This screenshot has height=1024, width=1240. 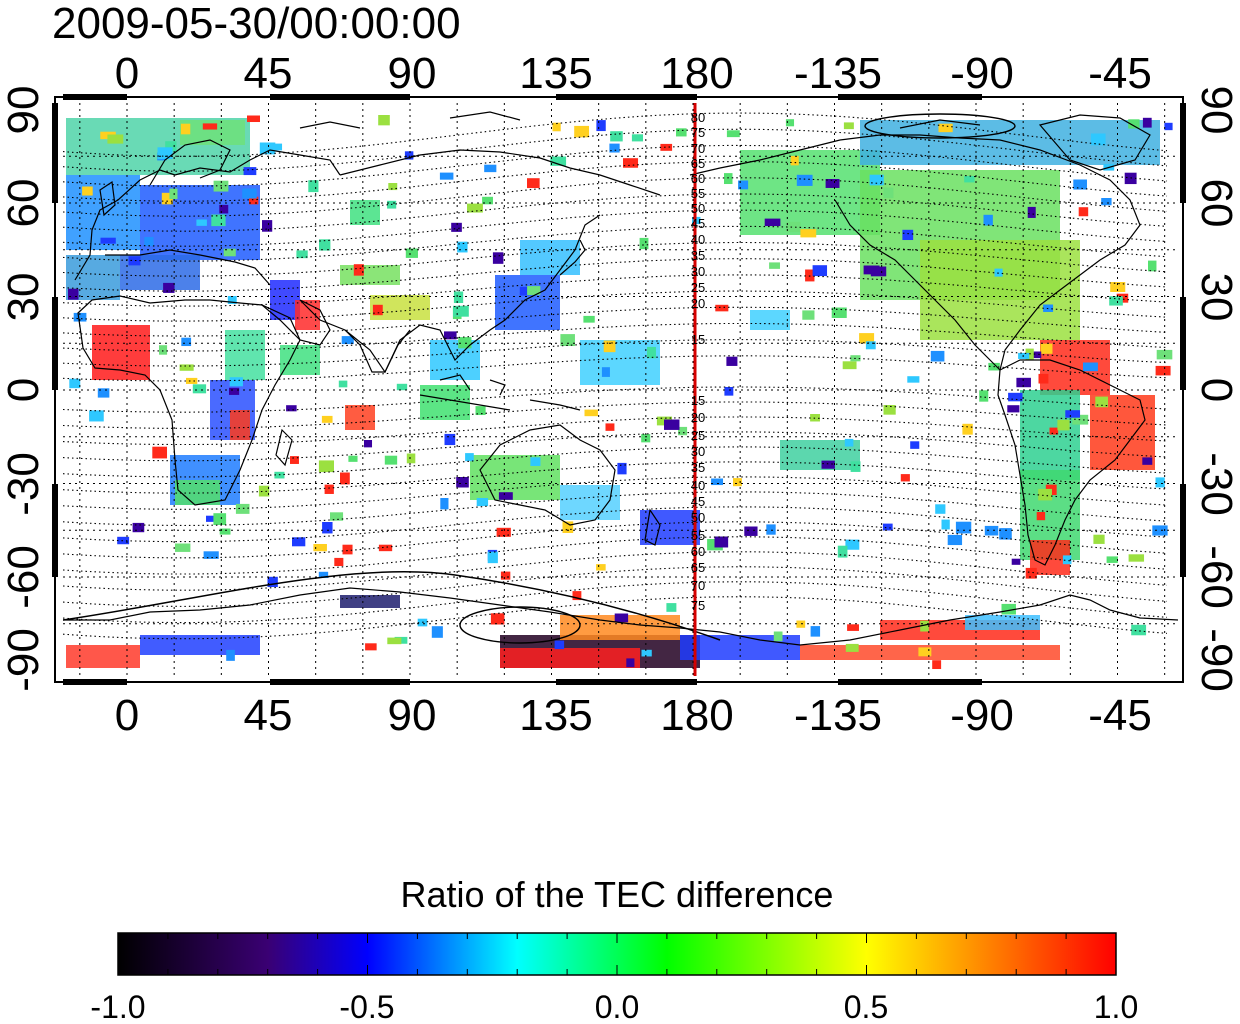 I want to click on frame-tick-right, so click(x=1183, y=530).